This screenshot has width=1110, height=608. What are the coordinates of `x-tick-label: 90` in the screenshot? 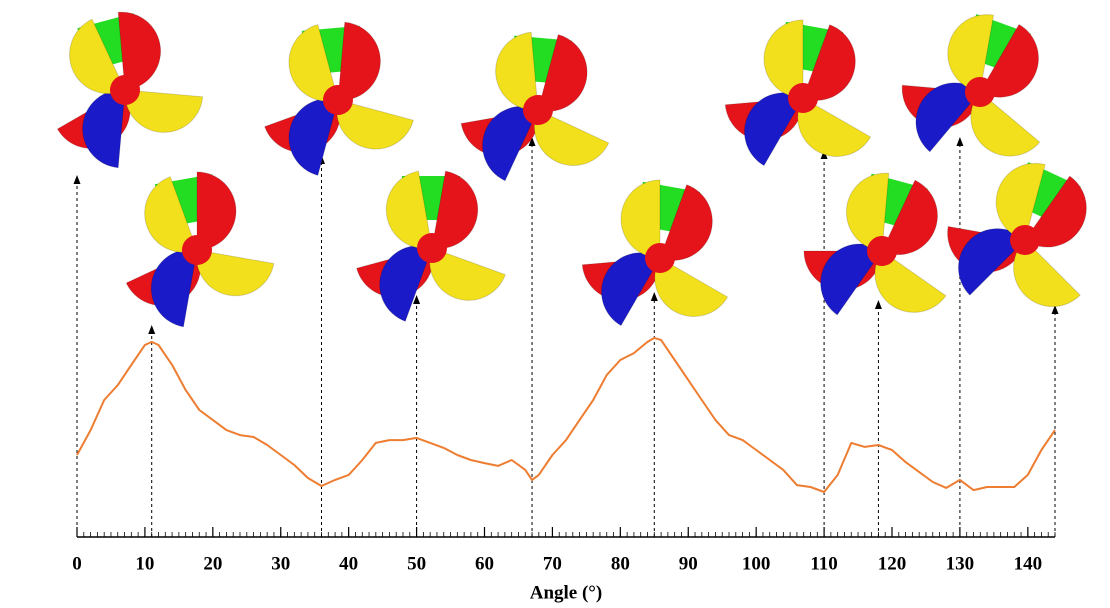 It's located at (688, 563).